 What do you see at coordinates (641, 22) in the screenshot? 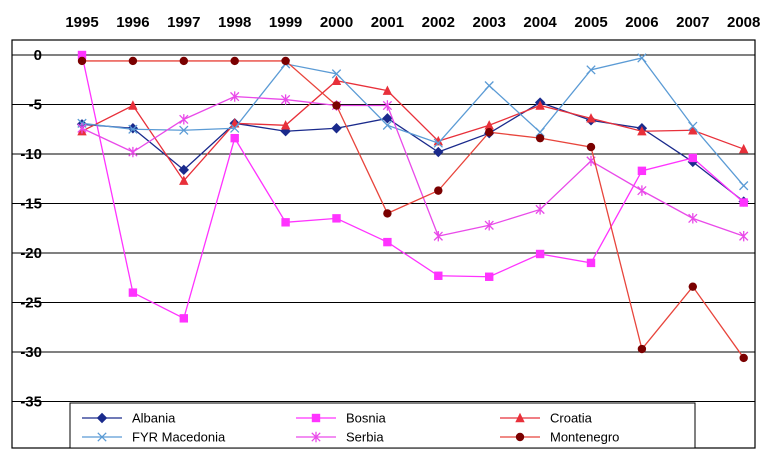
I see `x-tick-label: 2006` at bounding box center [641, 22].